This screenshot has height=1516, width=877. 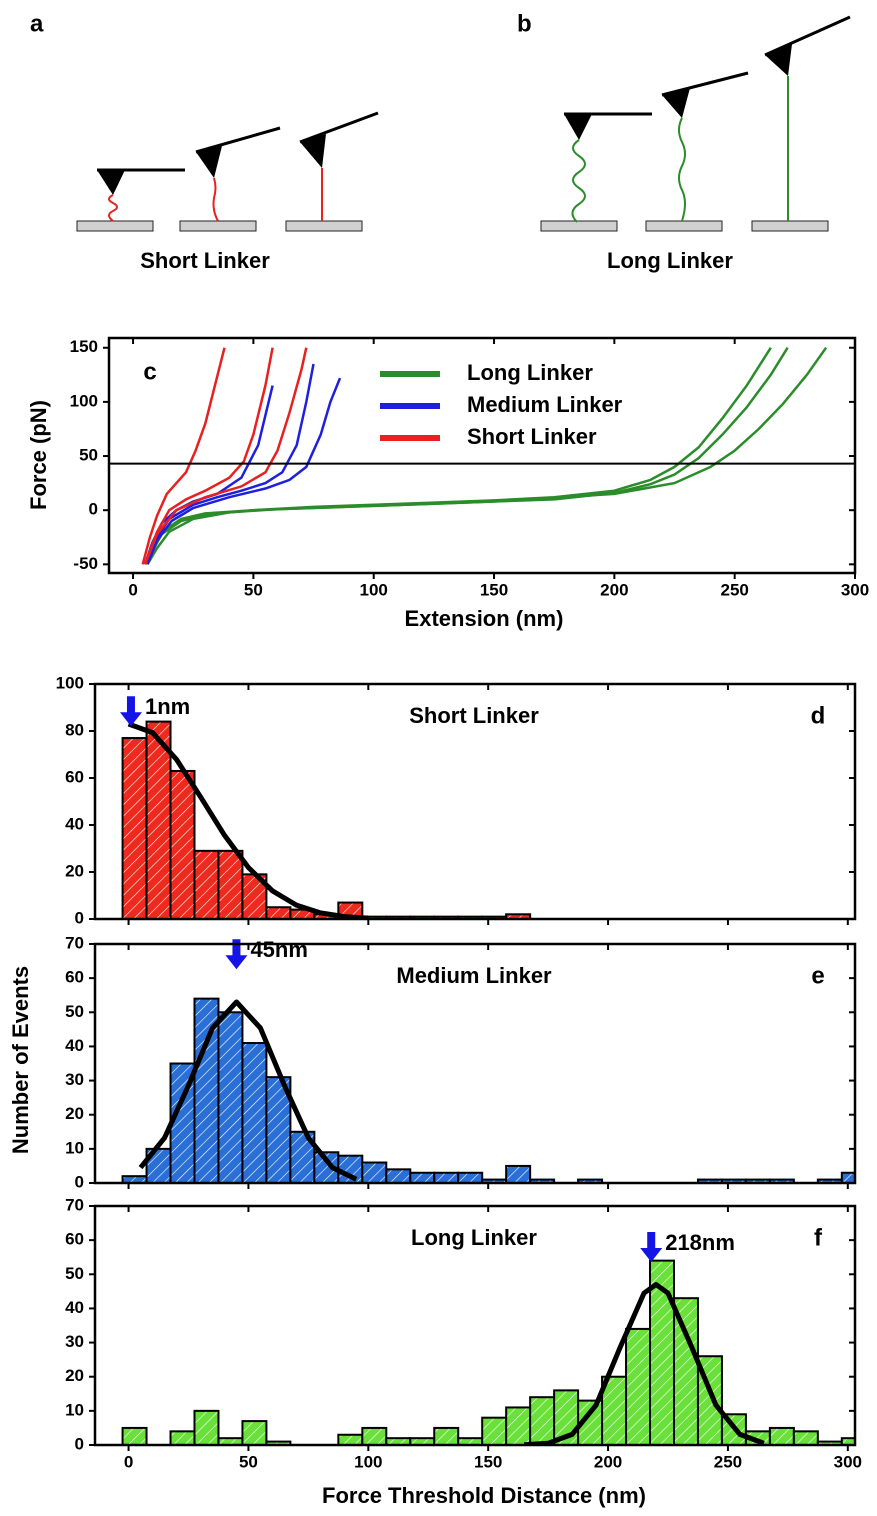 I want to click on arrow-label: 45nm, so click(x=278, y=949).